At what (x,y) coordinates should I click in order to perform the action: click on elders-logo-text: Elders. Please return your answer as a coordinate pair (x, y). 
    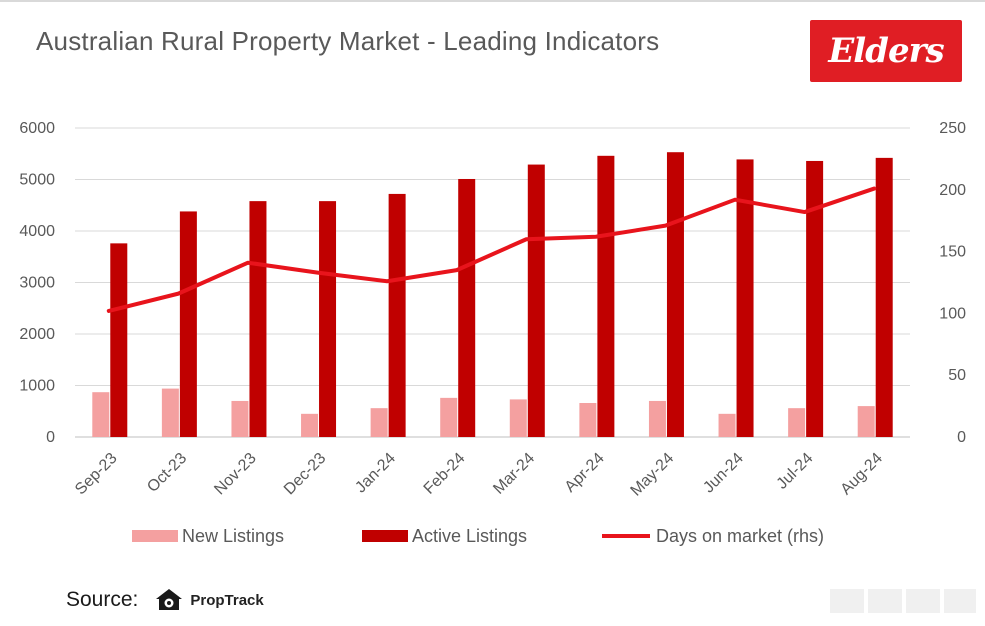
    Looking at the image, I should click on (886, 51).